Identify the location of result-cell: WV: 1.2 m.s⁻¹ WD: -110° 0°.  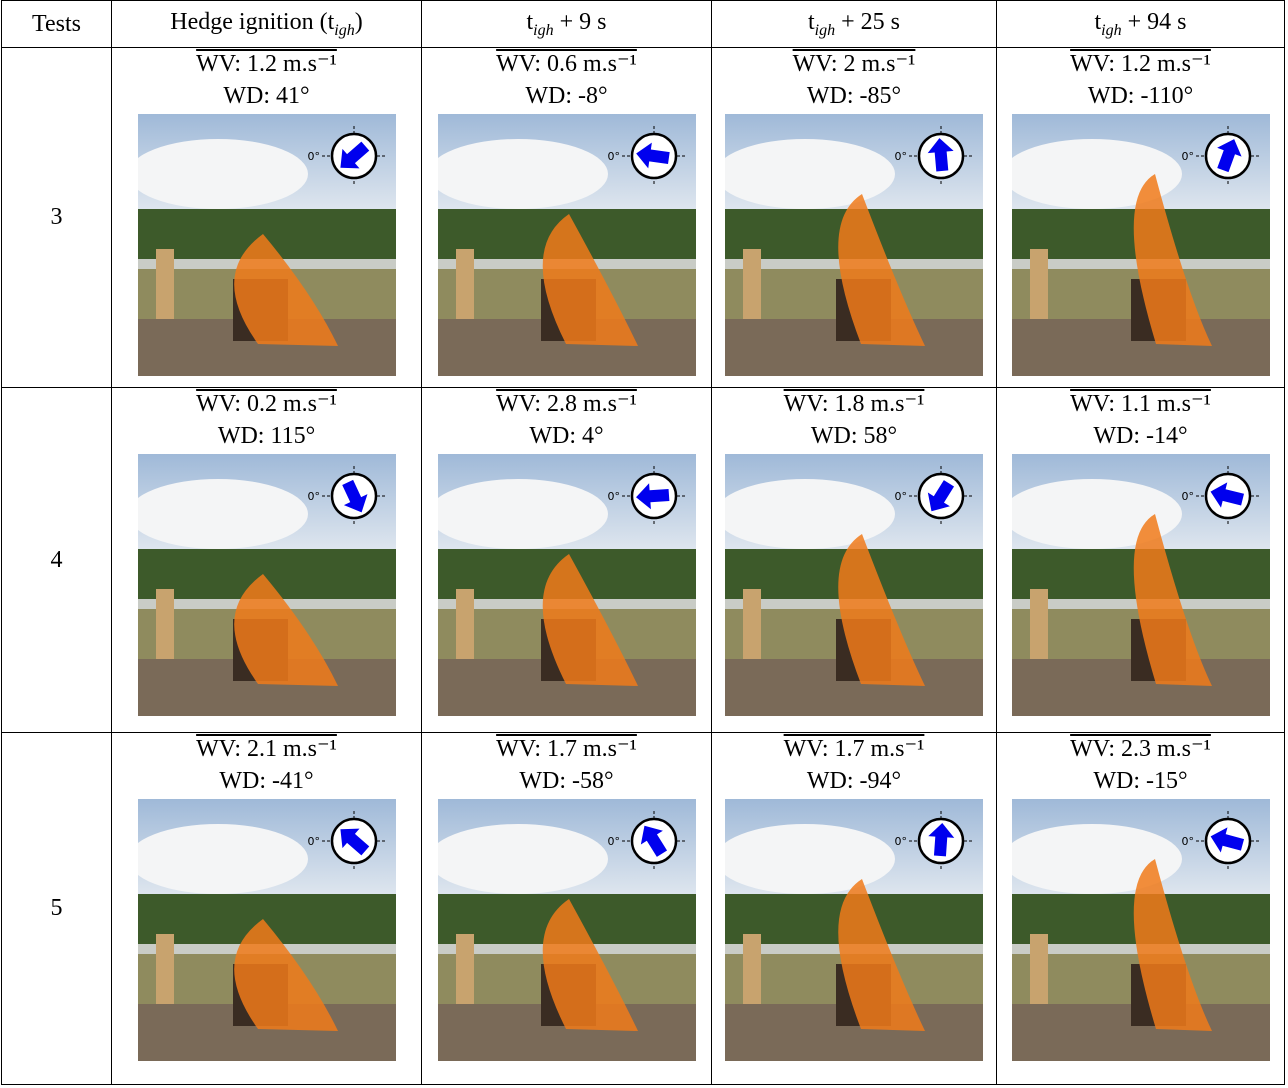
(1140, 217).